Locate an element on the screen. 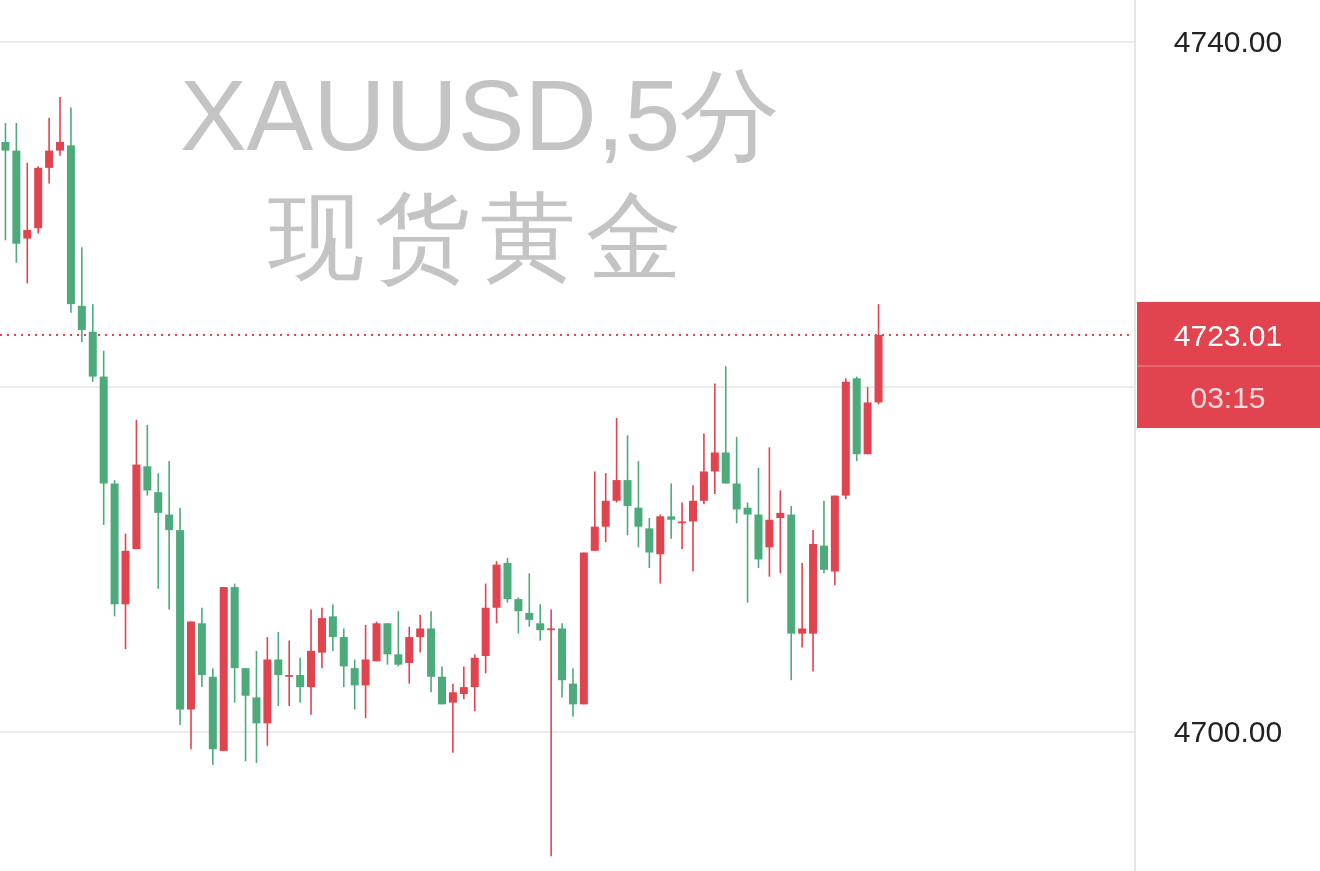 The height and width of the screenshot is (871, 1320). text: 03:15 is located at coordinates (1228, 397).